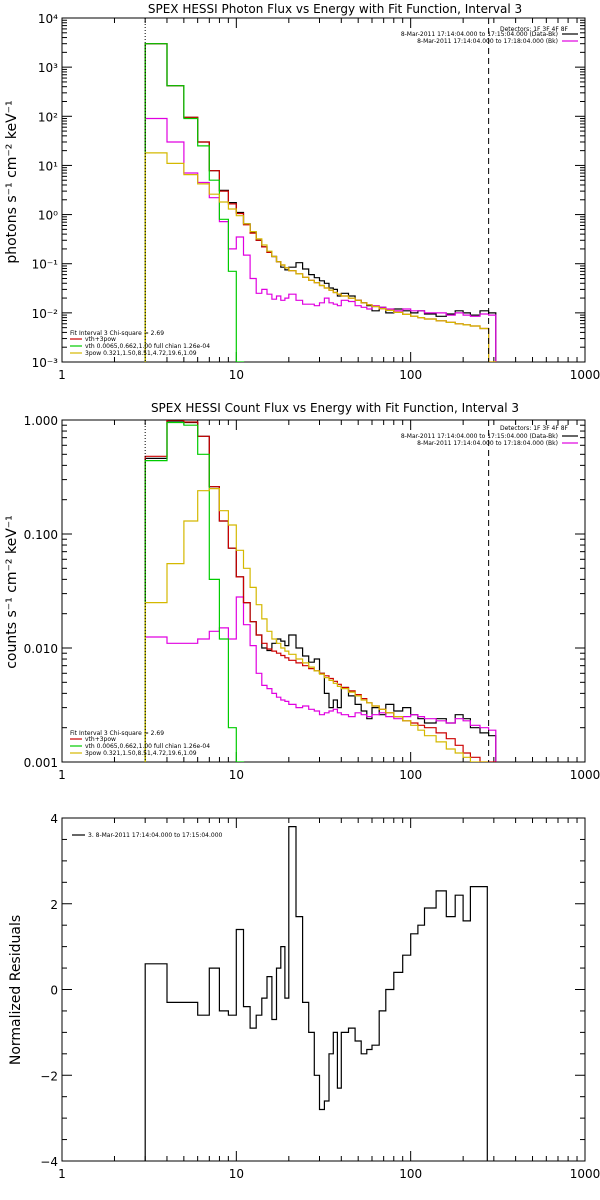 This screenshot has width=600, height=1200. I want to click on residual-chart-ylabel: Normalized Residuals, so click(16, 990).